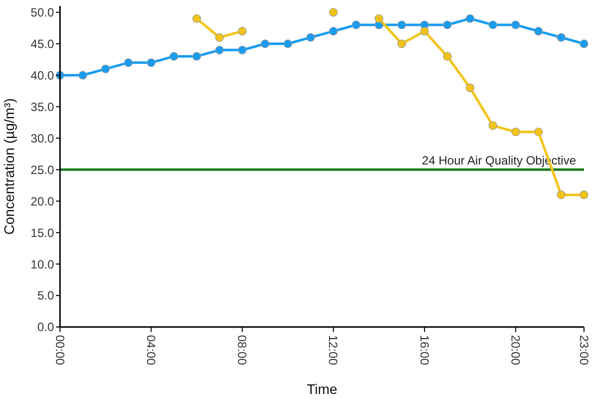  What do you see at coordinates (42, 264) in the screenshot?
I see `y-tick-label: 10.0` at bounding box center [42, 264].